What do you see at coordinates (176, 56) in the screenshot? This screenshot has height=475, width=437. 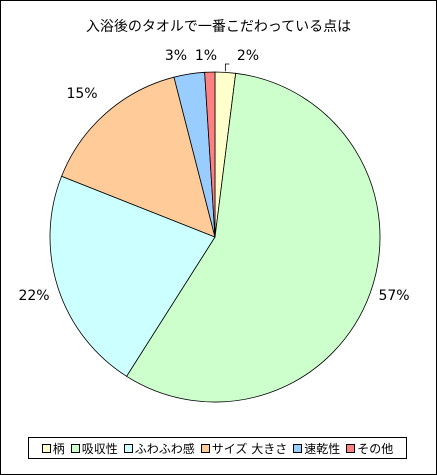 I see `data-label-4: 3%` at bounding box center [176, 56].